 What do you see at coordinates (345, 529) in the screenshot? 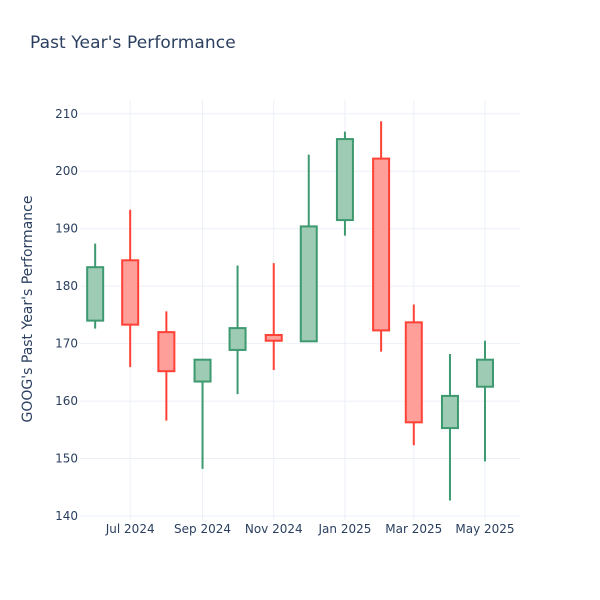
I see `x-tick-label: Jan 2025` at bounding box center [345, 529].